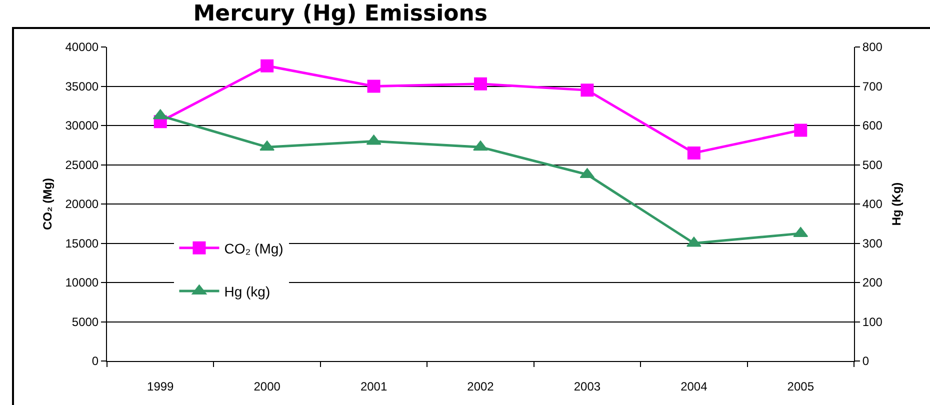 Image resolution: width=930 pixels, height=405 pixels. What do you see at coordinates (47, 204) in the screenshot?
I see `y-axis-title: CO₂ (Mg)` at bounding box center [47, 204].